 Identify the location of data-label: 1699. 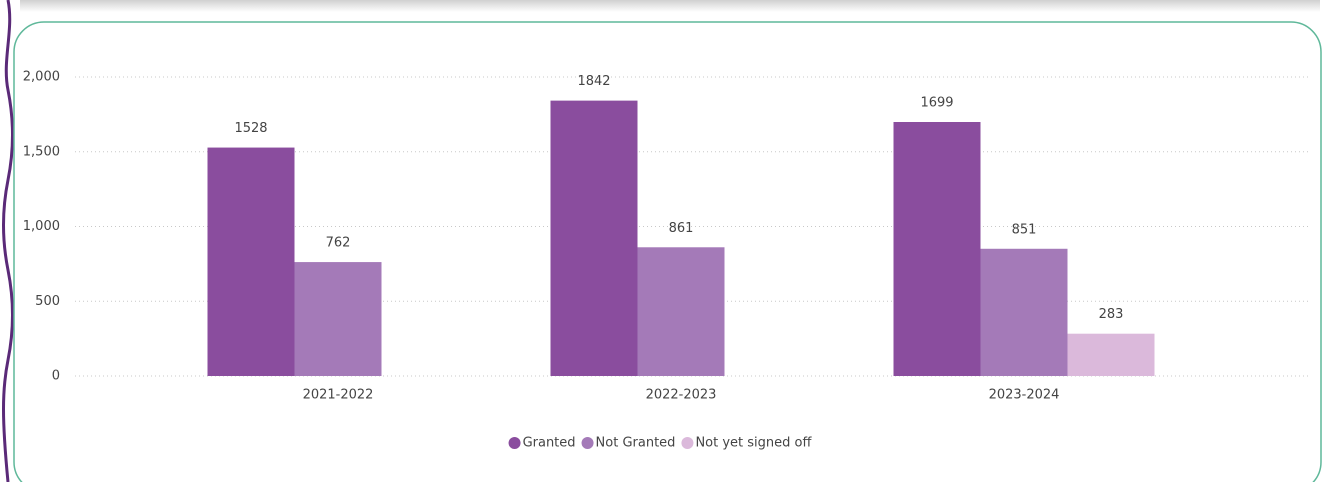
(936, 102).